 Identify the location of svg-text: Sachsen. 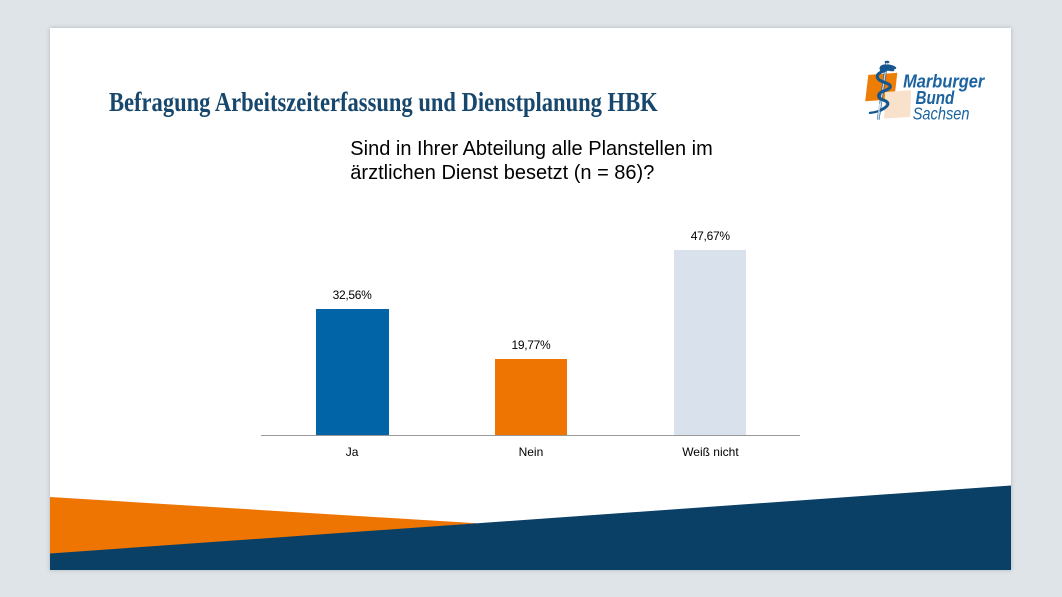
(941, 114).